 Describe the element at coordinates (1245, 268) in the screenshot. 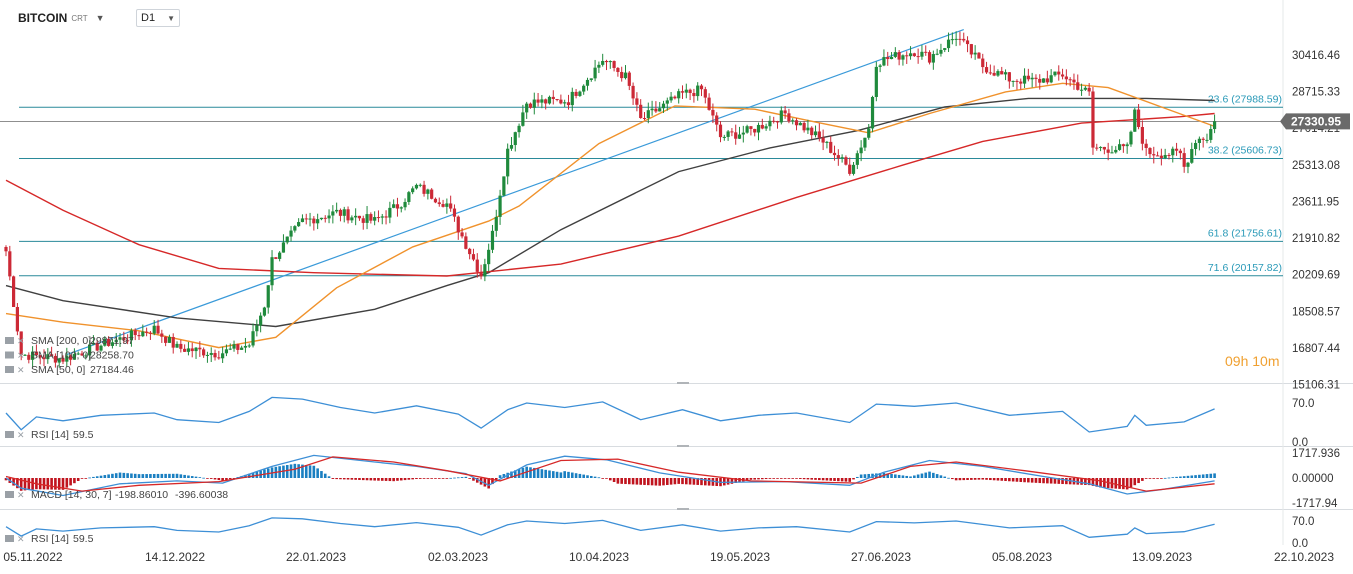

I see `fib-level-label: 71.6 (20157.82)` at that location.